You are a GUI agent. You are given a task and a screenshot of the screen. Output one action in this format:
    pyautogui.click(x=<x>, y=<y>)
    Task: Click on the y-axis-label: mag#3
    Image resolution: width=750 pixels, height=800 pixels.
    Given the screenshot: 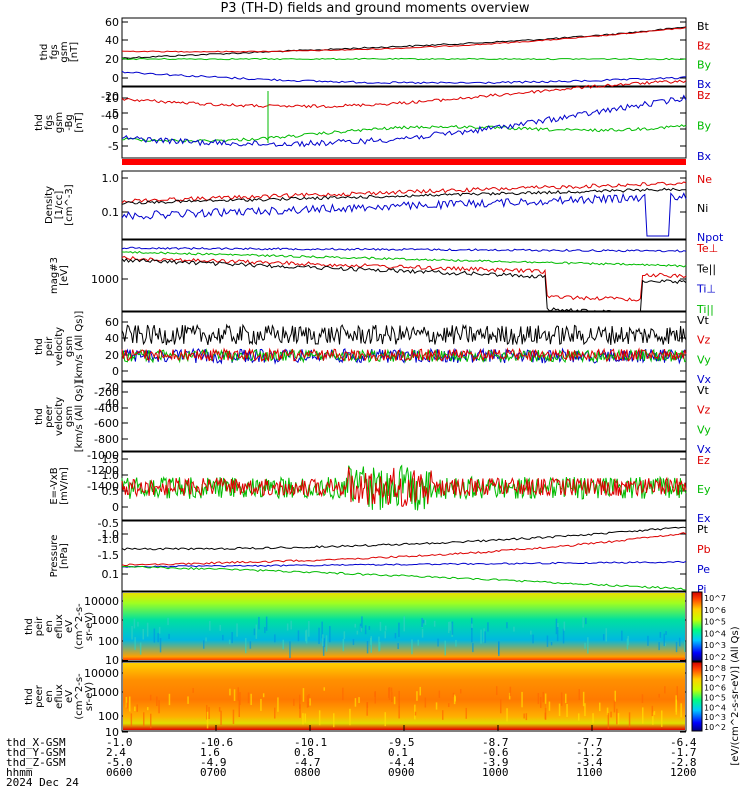 What is the action you would take?
    pyautogui.click(x=54, y=275)
    